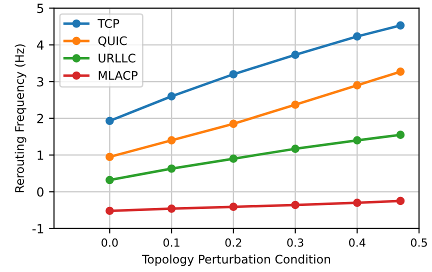 The width and height of the screenshot is (432, 272). What do you see at coordinates (110, 242) in the screenshot?
I see `x-tick-label: 0.0` at bounding box center [110, 242].